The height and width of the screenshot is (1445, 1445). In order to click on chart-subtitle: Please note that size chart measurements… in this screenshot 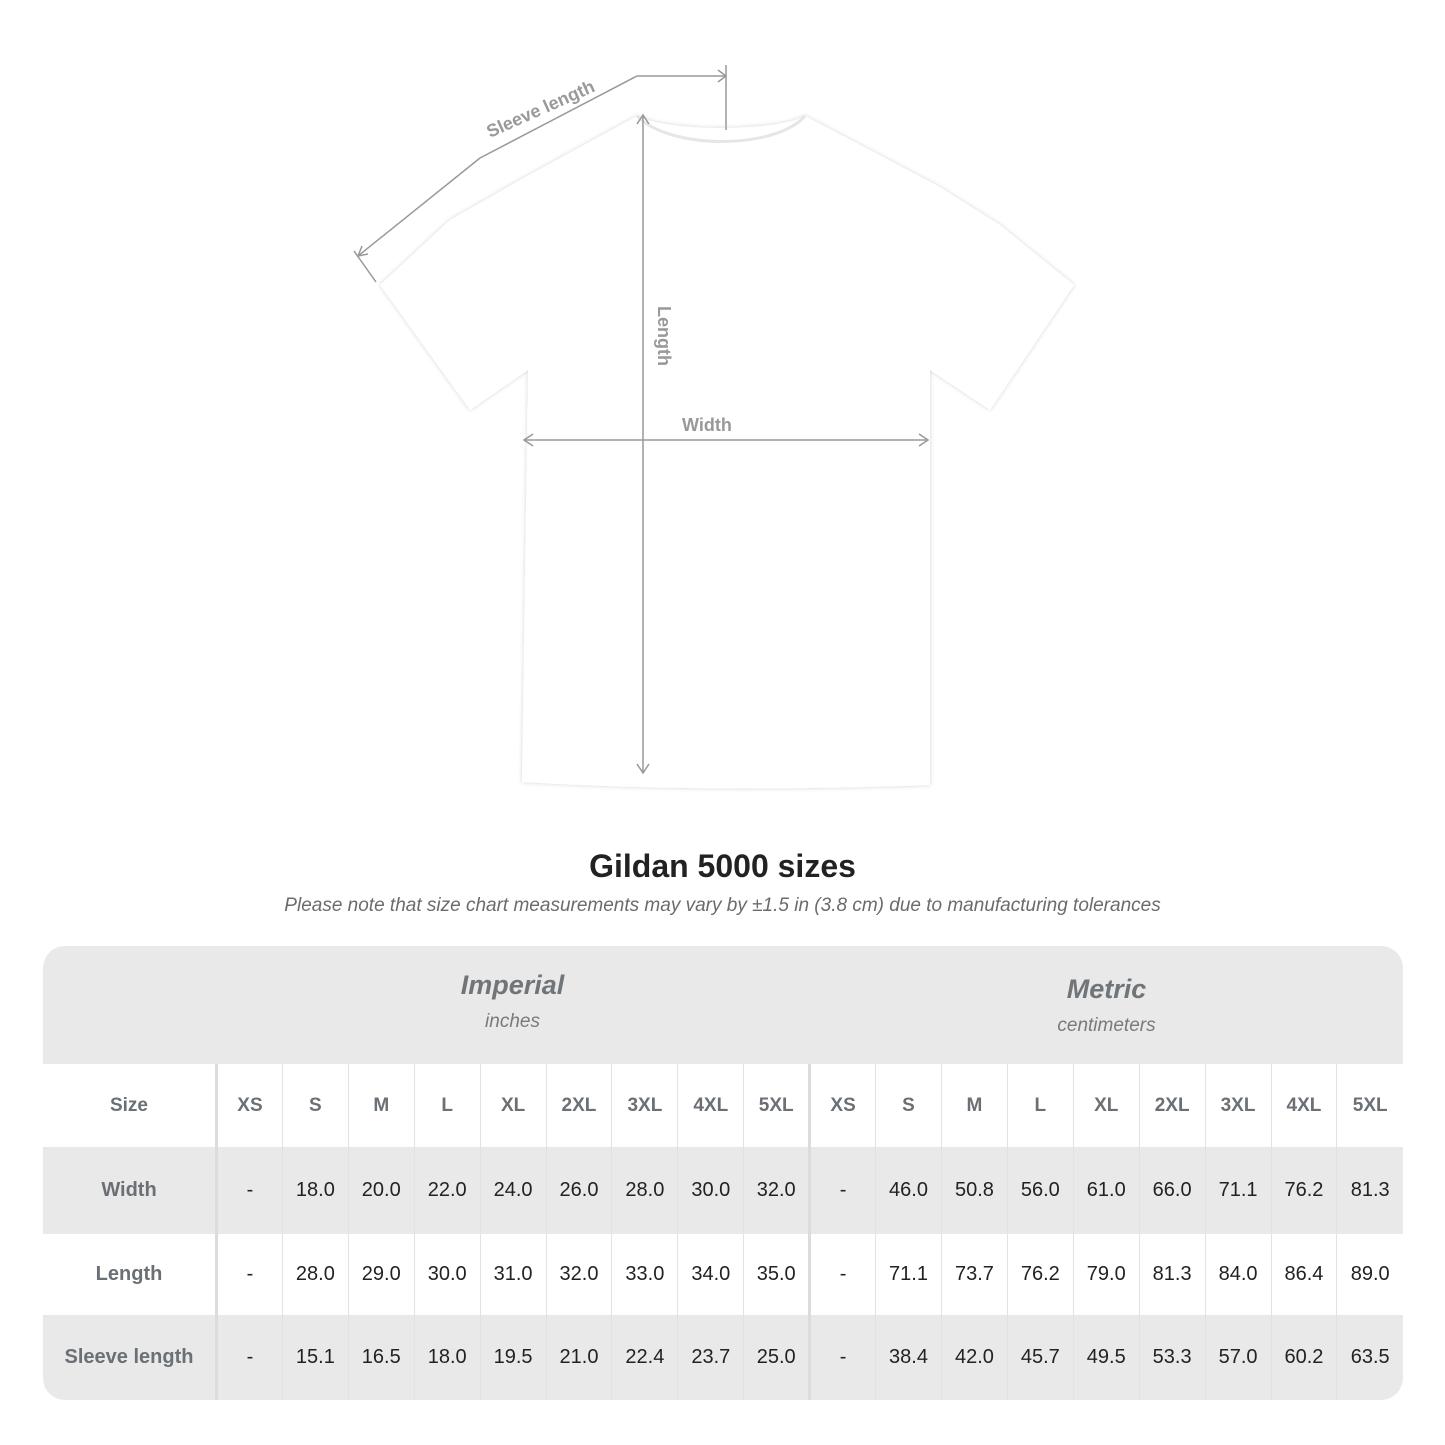, I will do `click(722, 905)`.